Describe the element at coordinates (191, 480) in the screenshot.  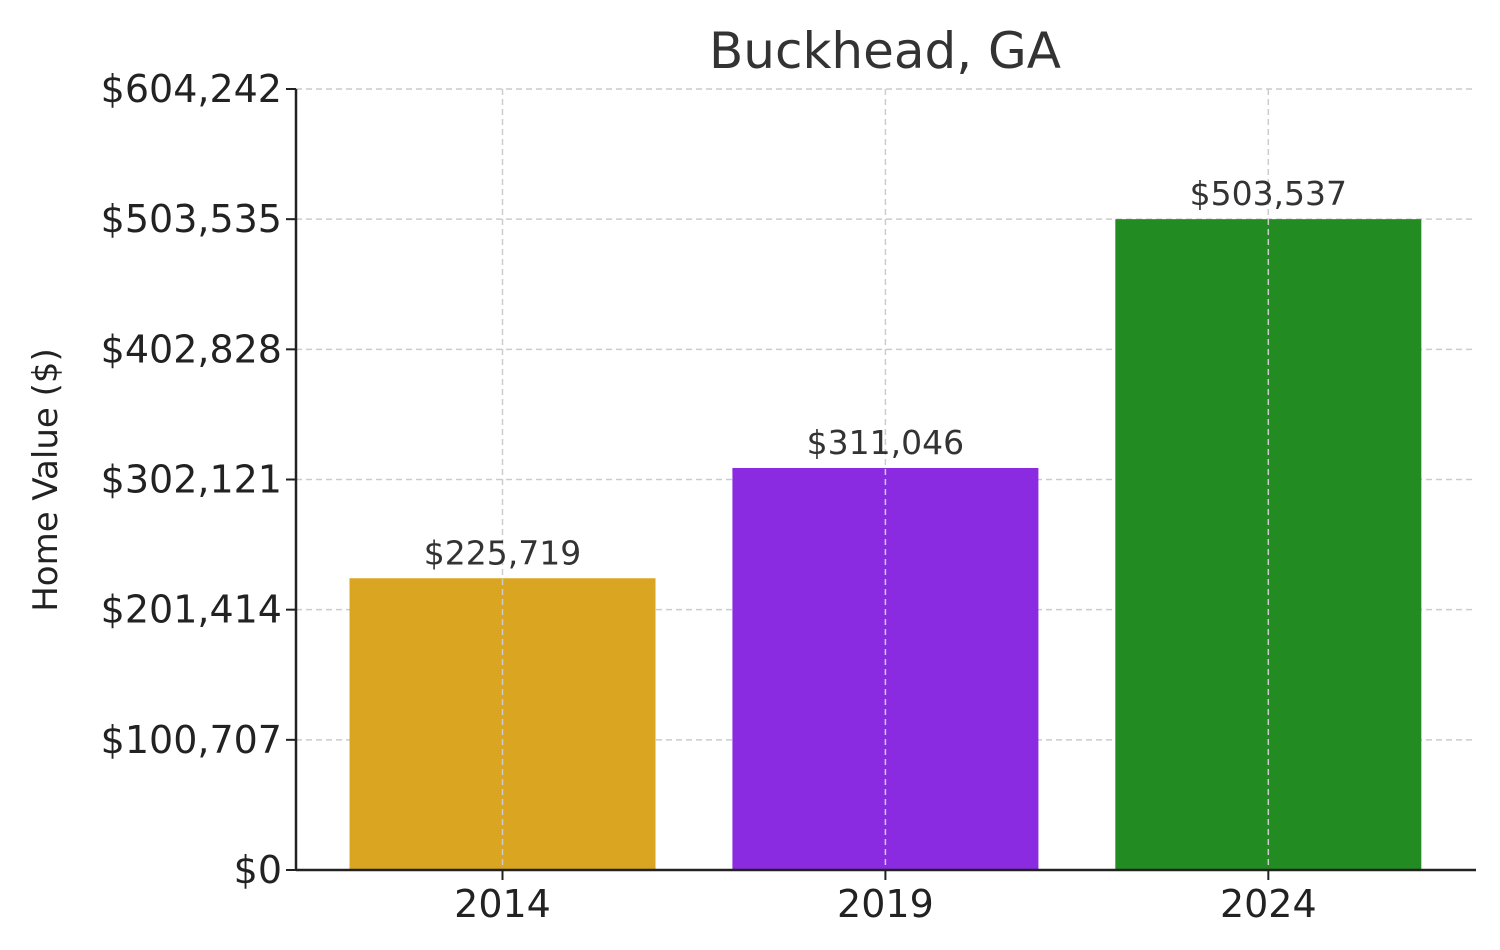
I see `y-tick-label: $302,121` at that location.